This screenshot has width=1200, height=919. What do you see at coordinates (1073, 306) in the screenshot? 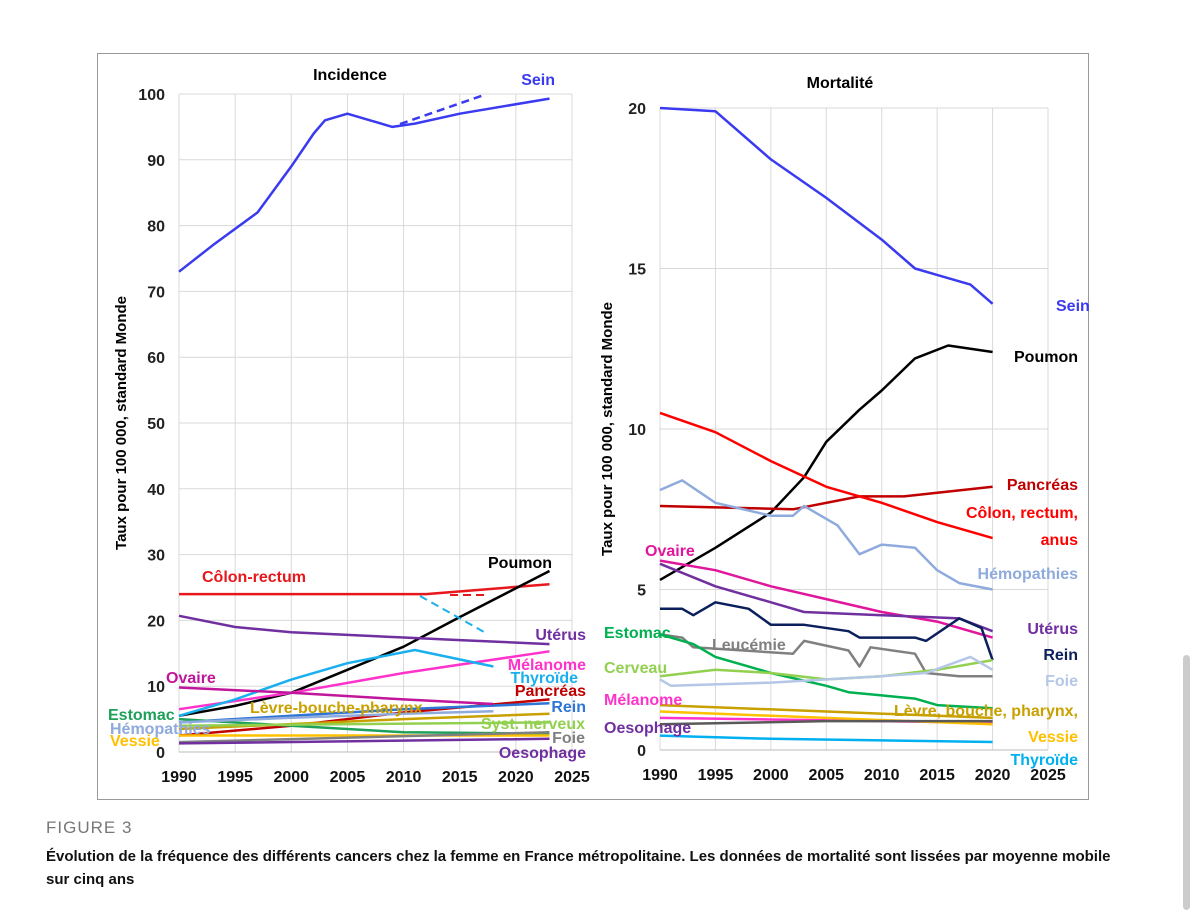
I see `series-label-mortalite: Sein` at bounding box center [1073, 306].